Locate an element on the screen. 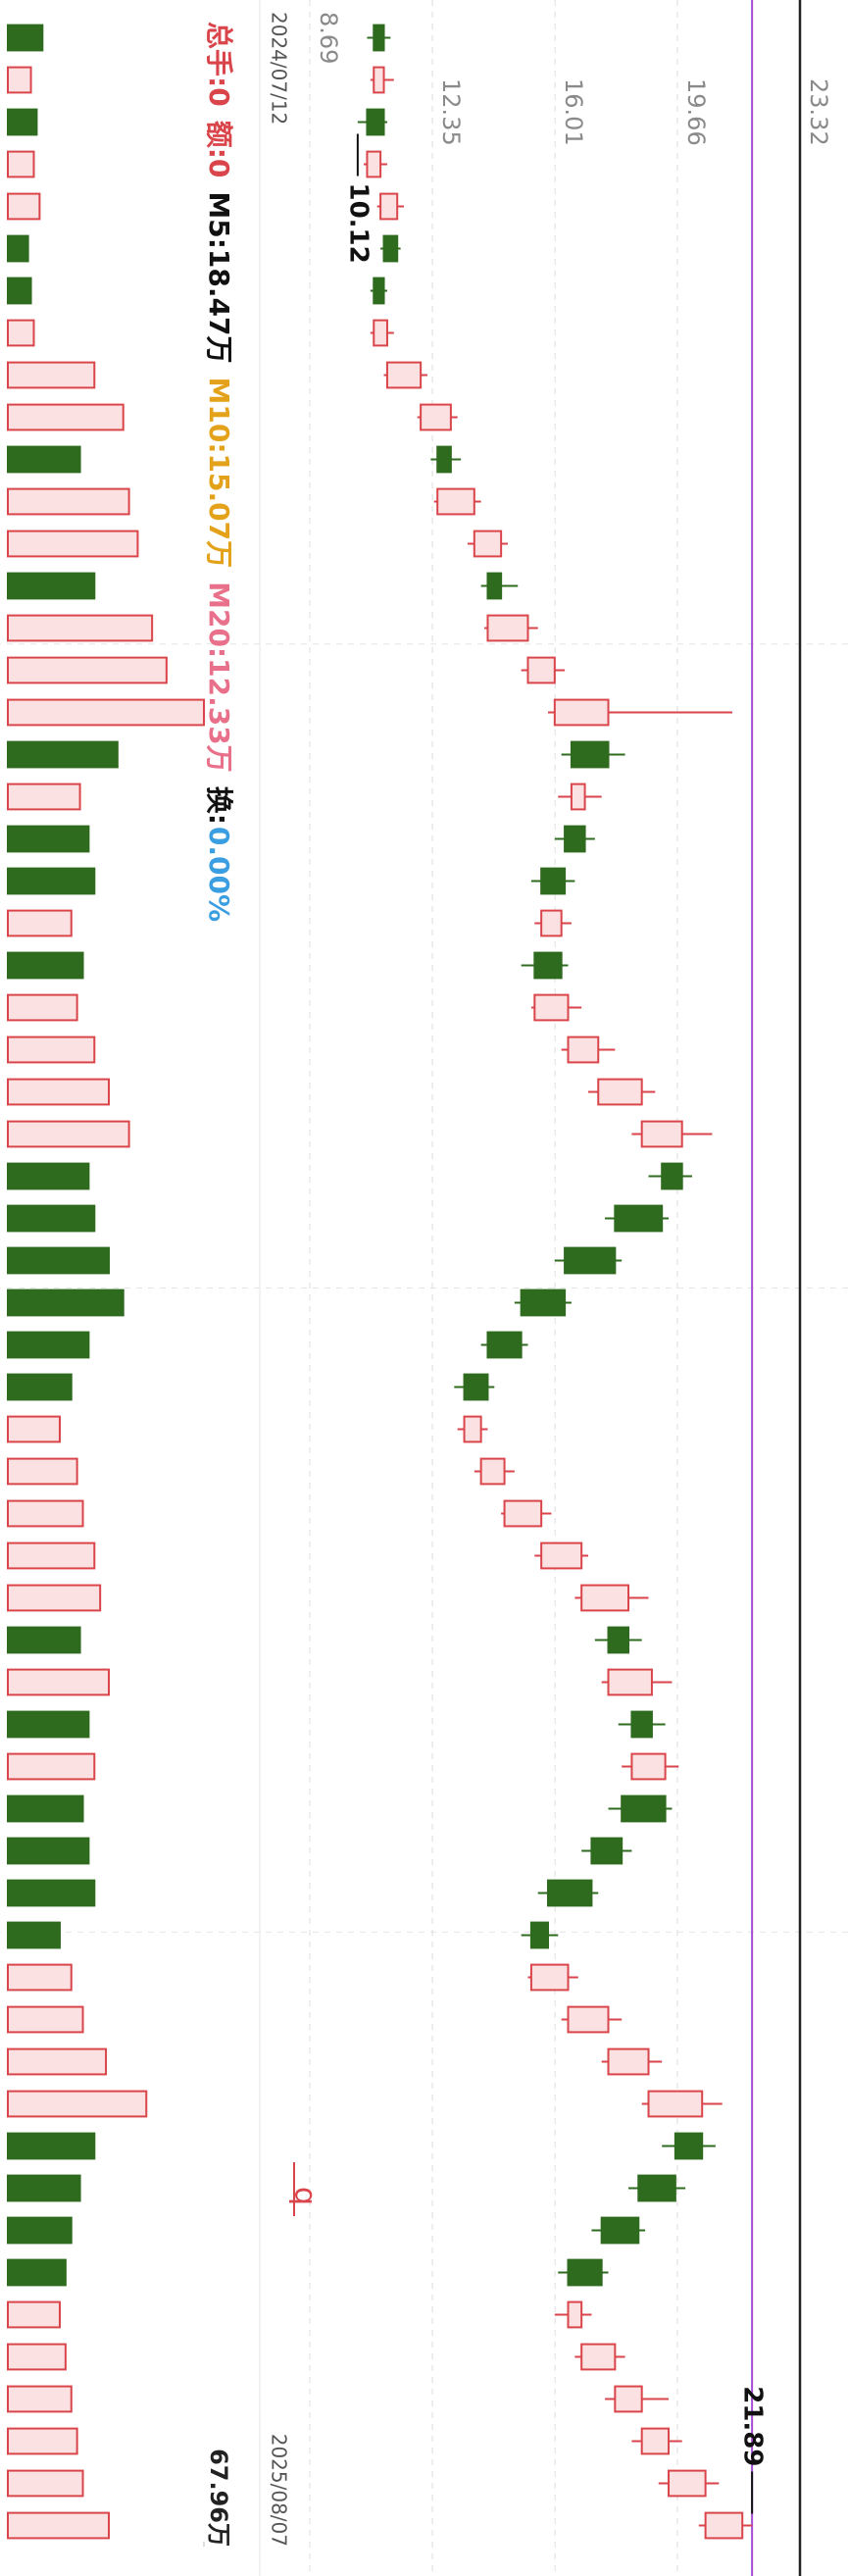 The height and width of the screenshot is (2576, 848). y-tick-label: 23.32 is located at coordinates (818, 112).